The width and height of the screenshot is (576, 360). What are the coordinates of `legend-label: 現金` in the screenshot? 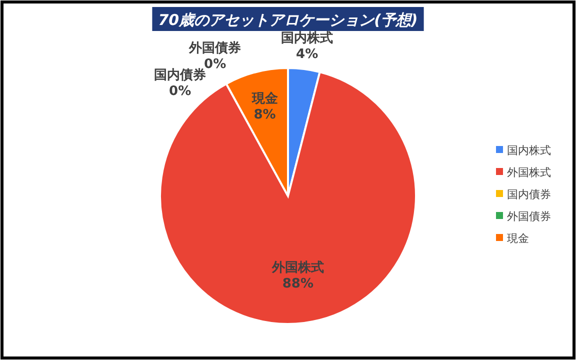 It's located at (518, 238).